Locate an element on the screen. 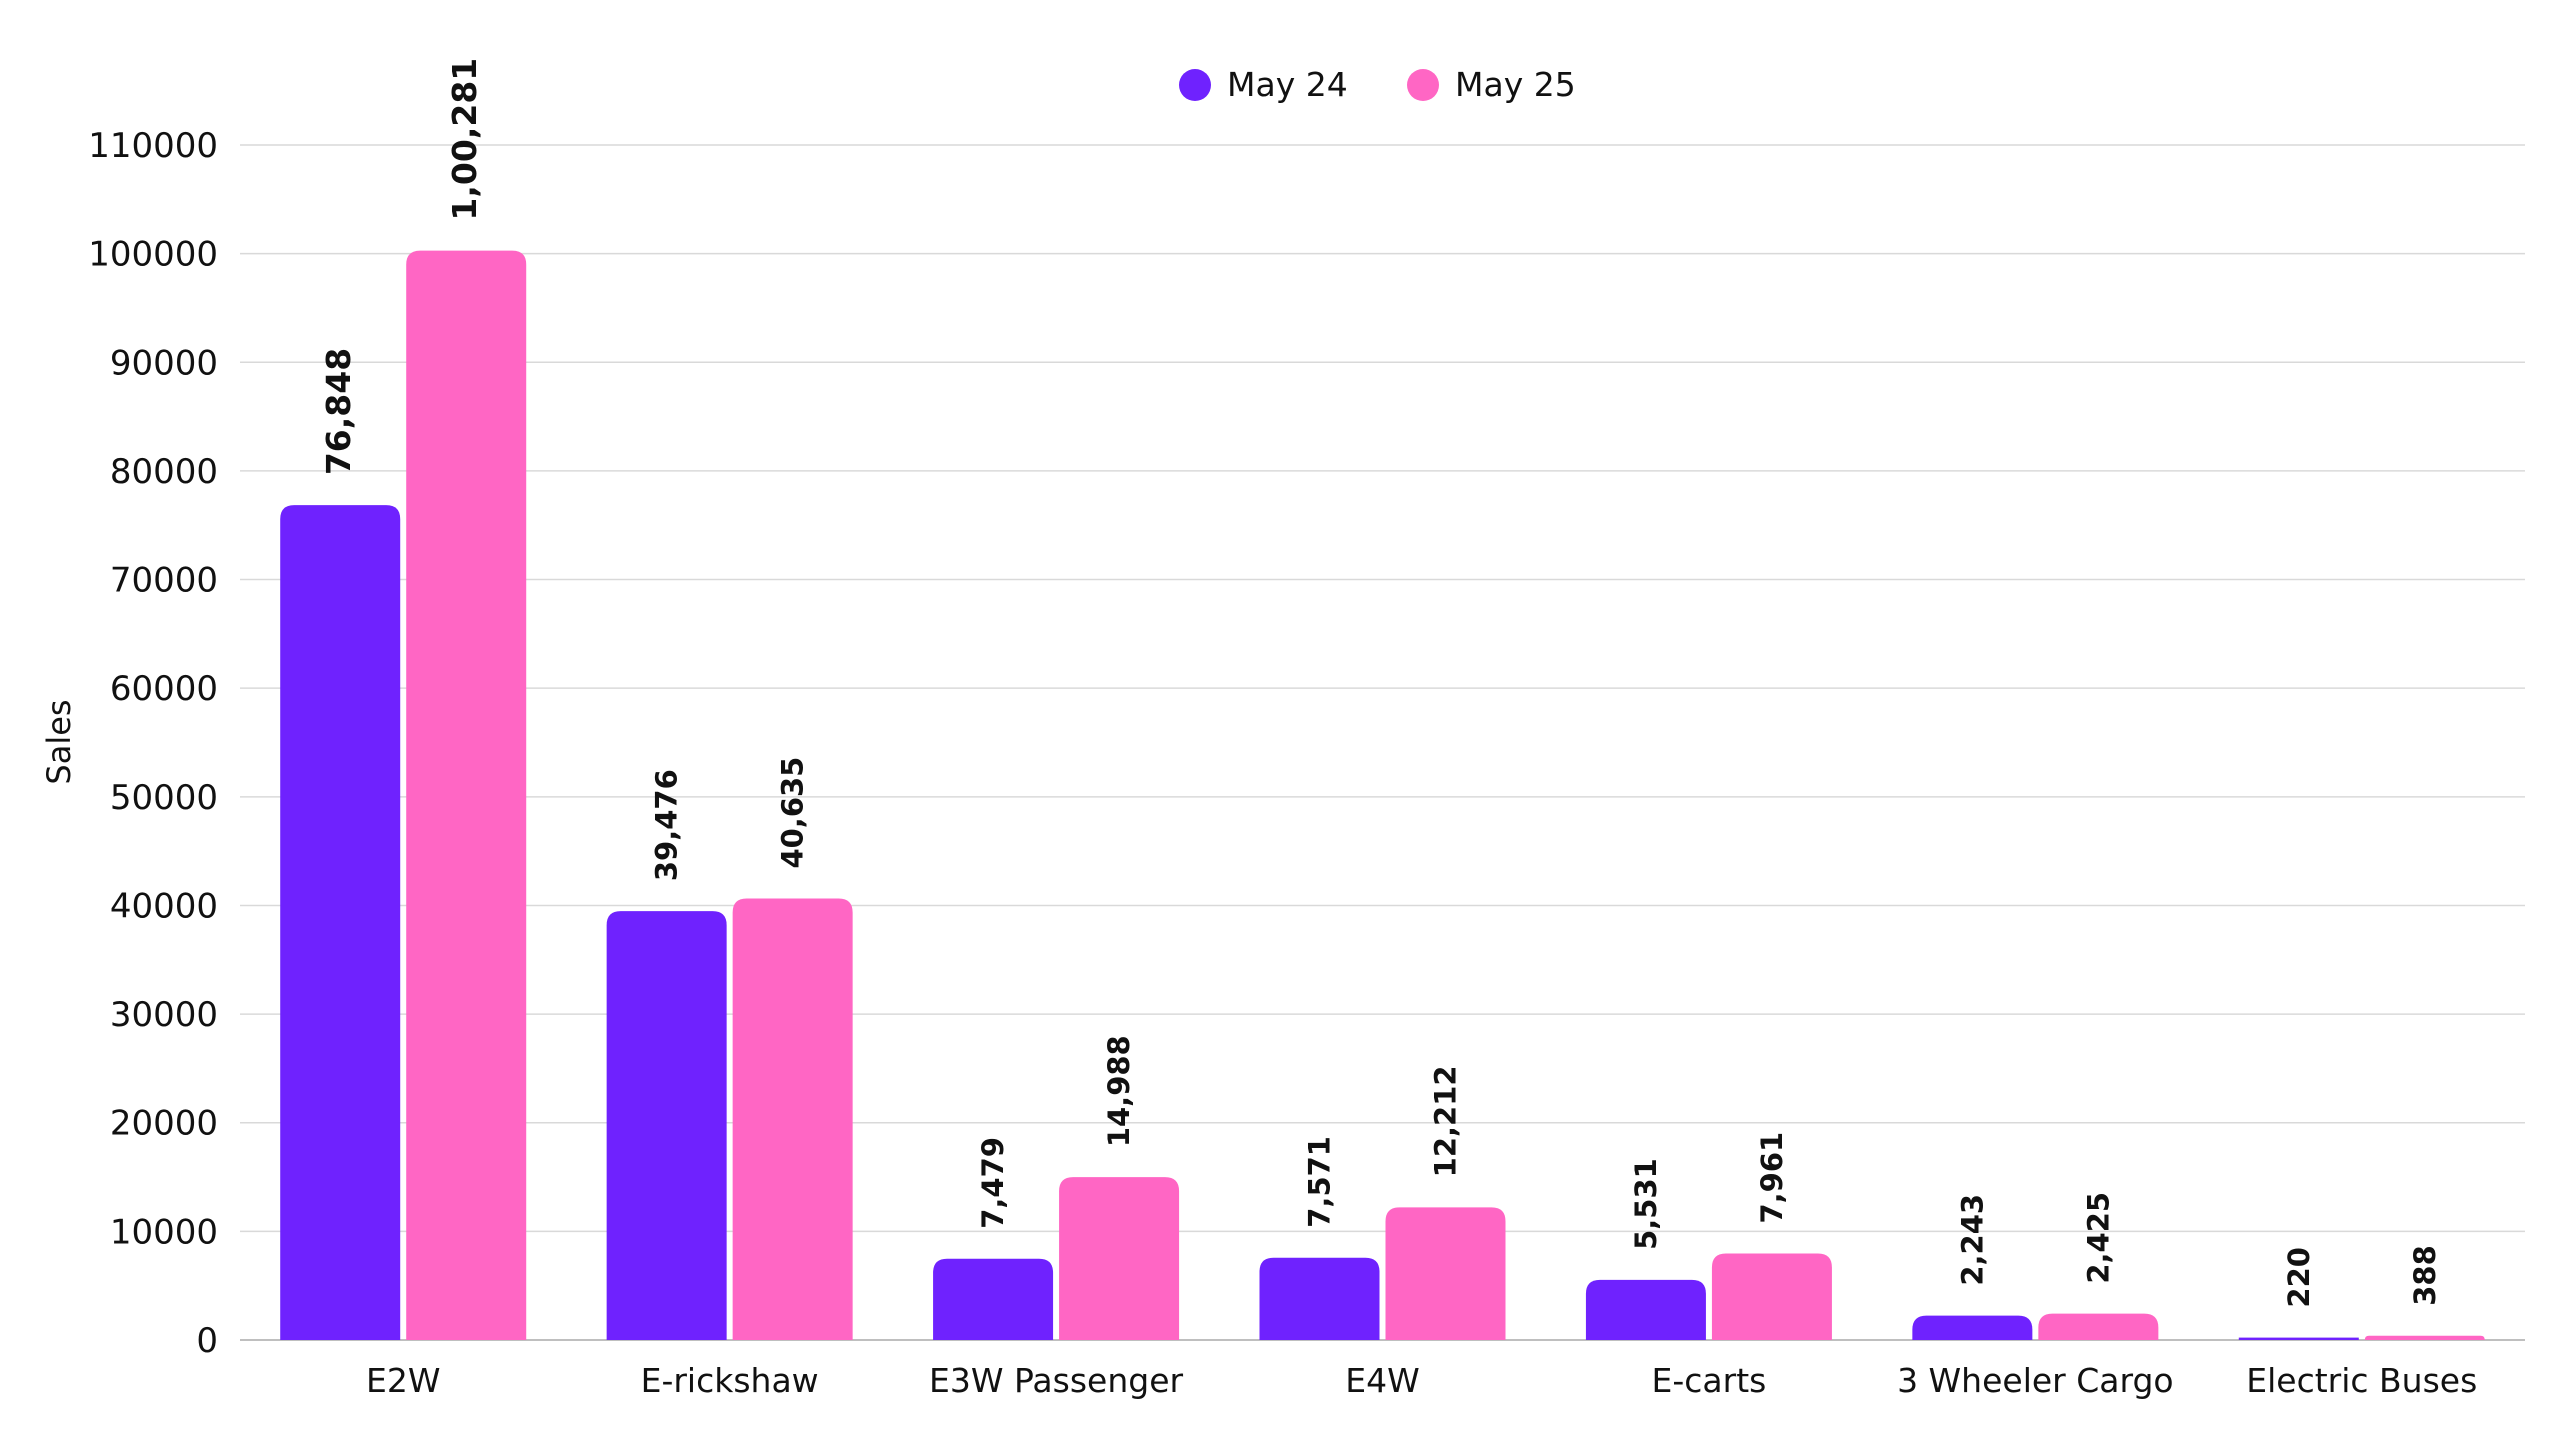 The image size is (2560, 1440). data-label: 39,476 is located at coordinates (667, 825).